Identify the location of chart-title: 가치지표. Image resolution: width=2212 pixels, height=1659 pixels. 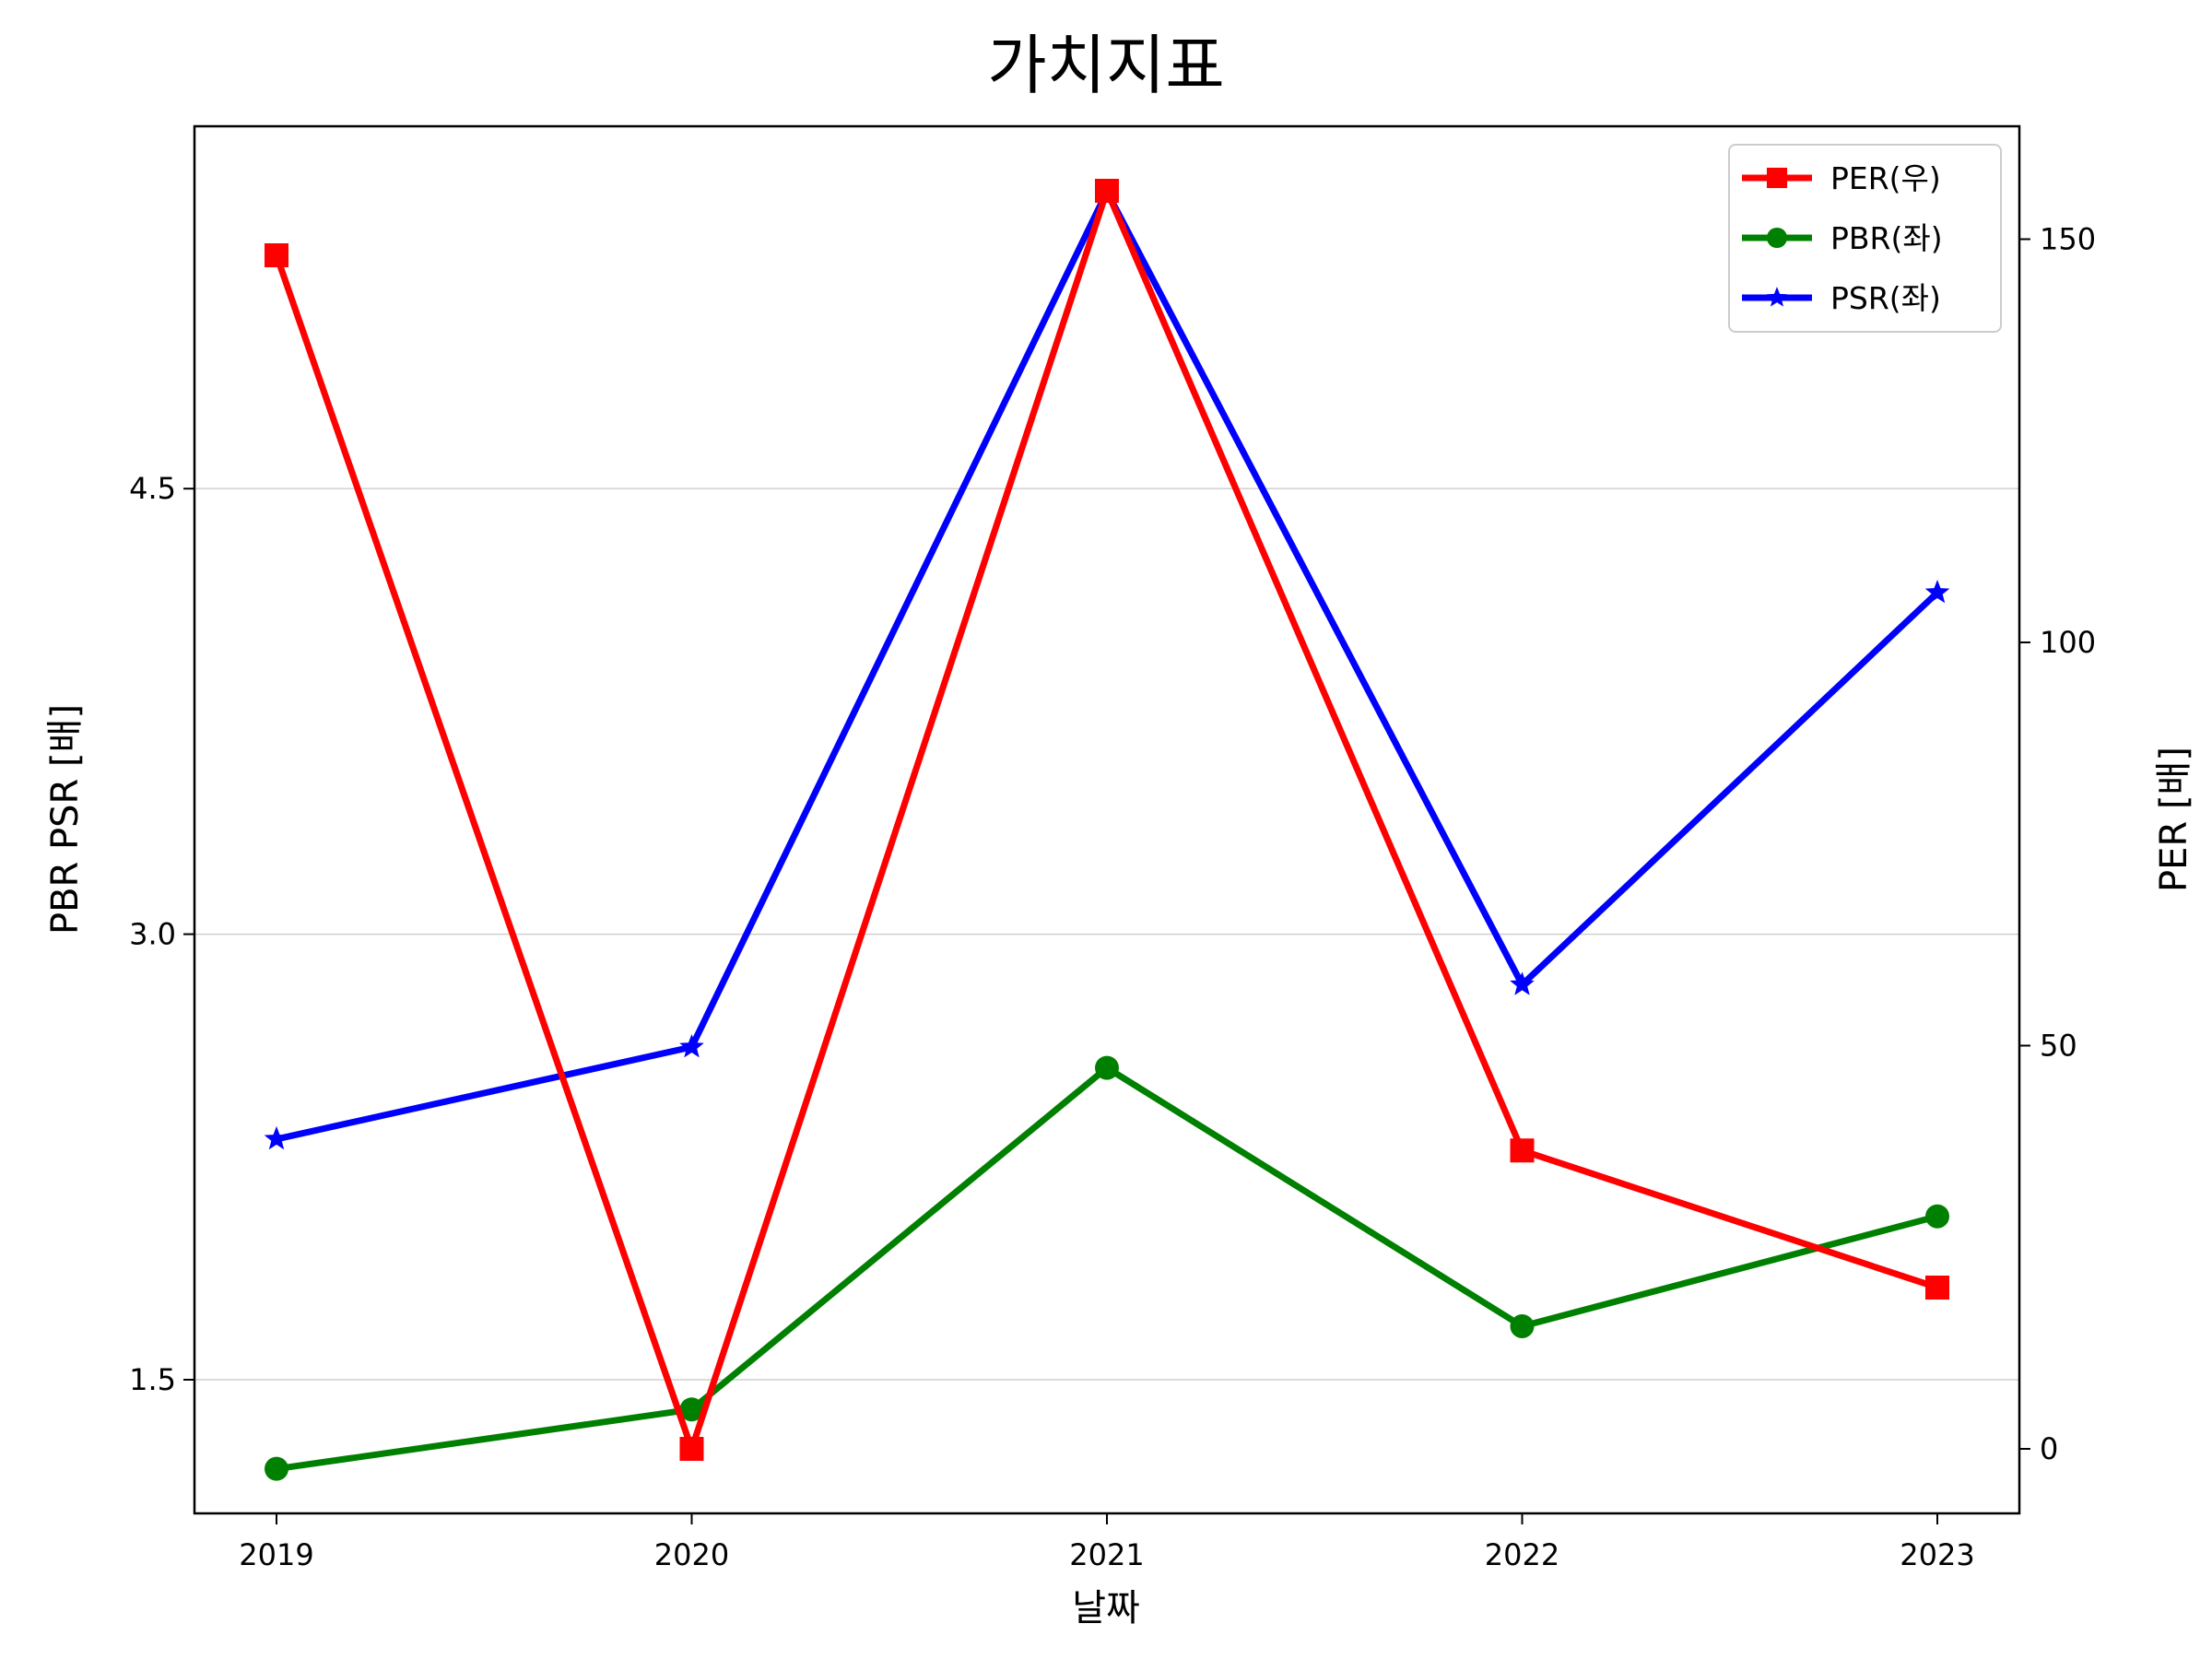
(1106, 65).